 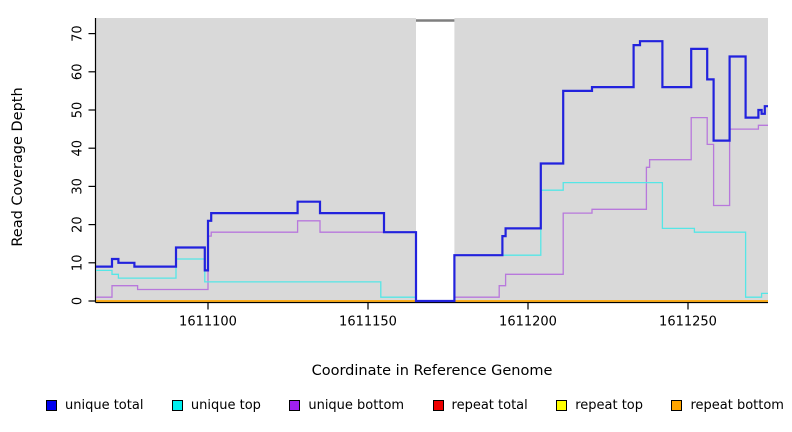 I want to click on legend-item-unique-total: unique total, so click(x=94, y=405).